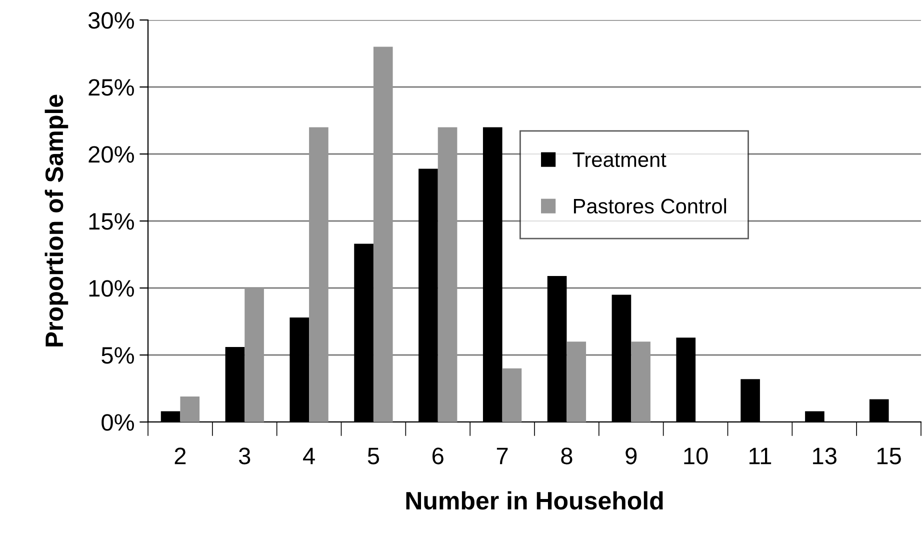 This screenshot has height=542, width=923. Describe the element at coordinates (118, 355) in the screenshot. I see `y-tick-label: 5%` at that location.